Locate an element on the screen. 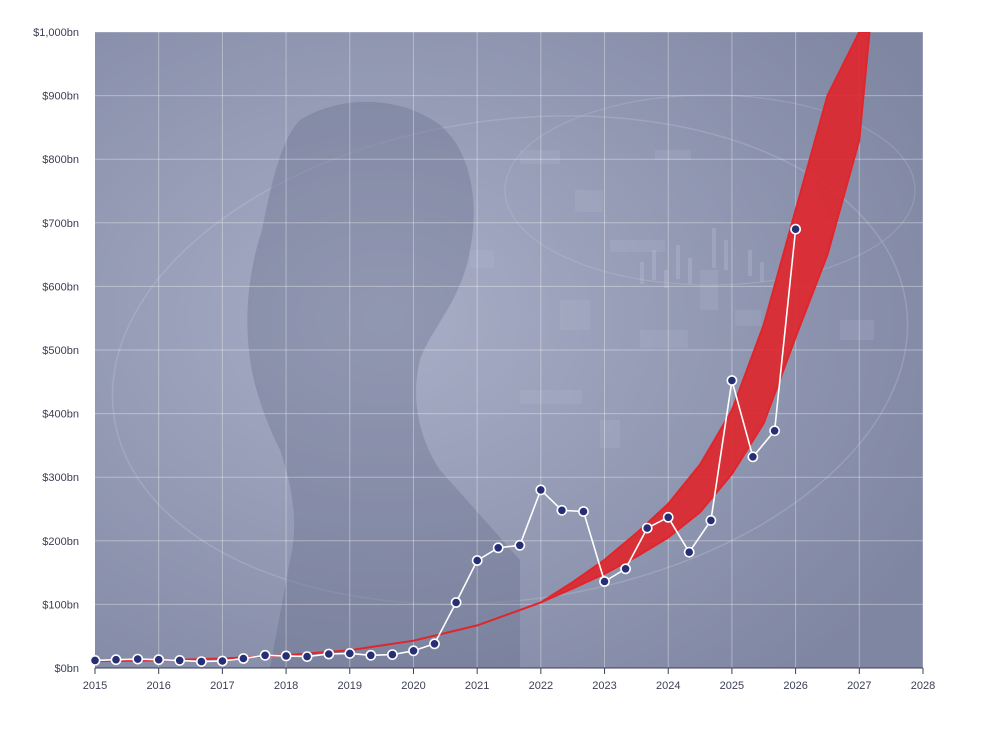 This screenshot has width=986, height=732. x-tick-label: 2017 is located at coordinates (222, 686).